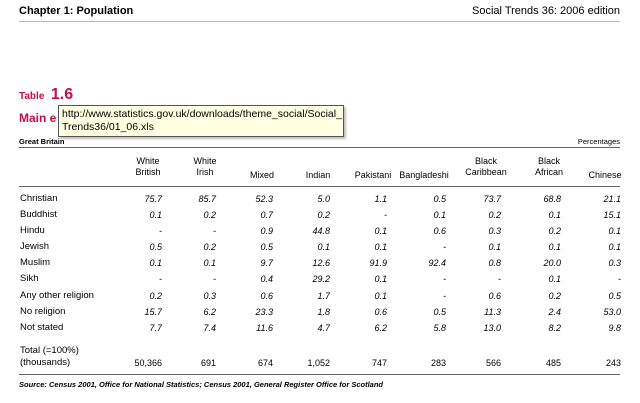 The height and width of the screenshot is (403, 640). I want to click on table-cell: 53.0, so click(612, 312).